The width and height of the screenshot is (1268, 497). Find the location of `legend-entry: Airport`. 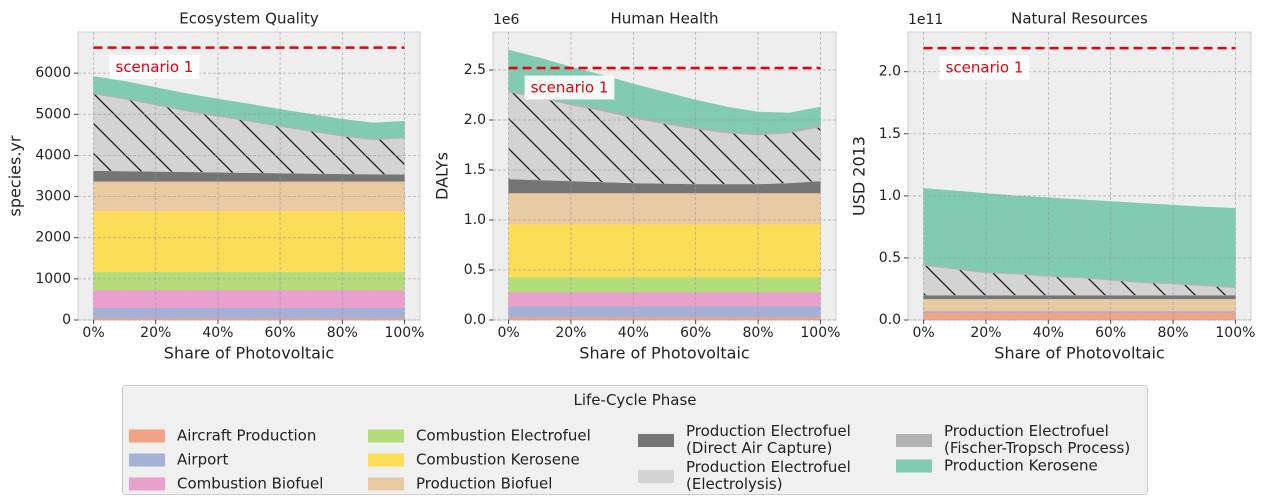

legend-entry: Airport is located at coordinates (253, 459).